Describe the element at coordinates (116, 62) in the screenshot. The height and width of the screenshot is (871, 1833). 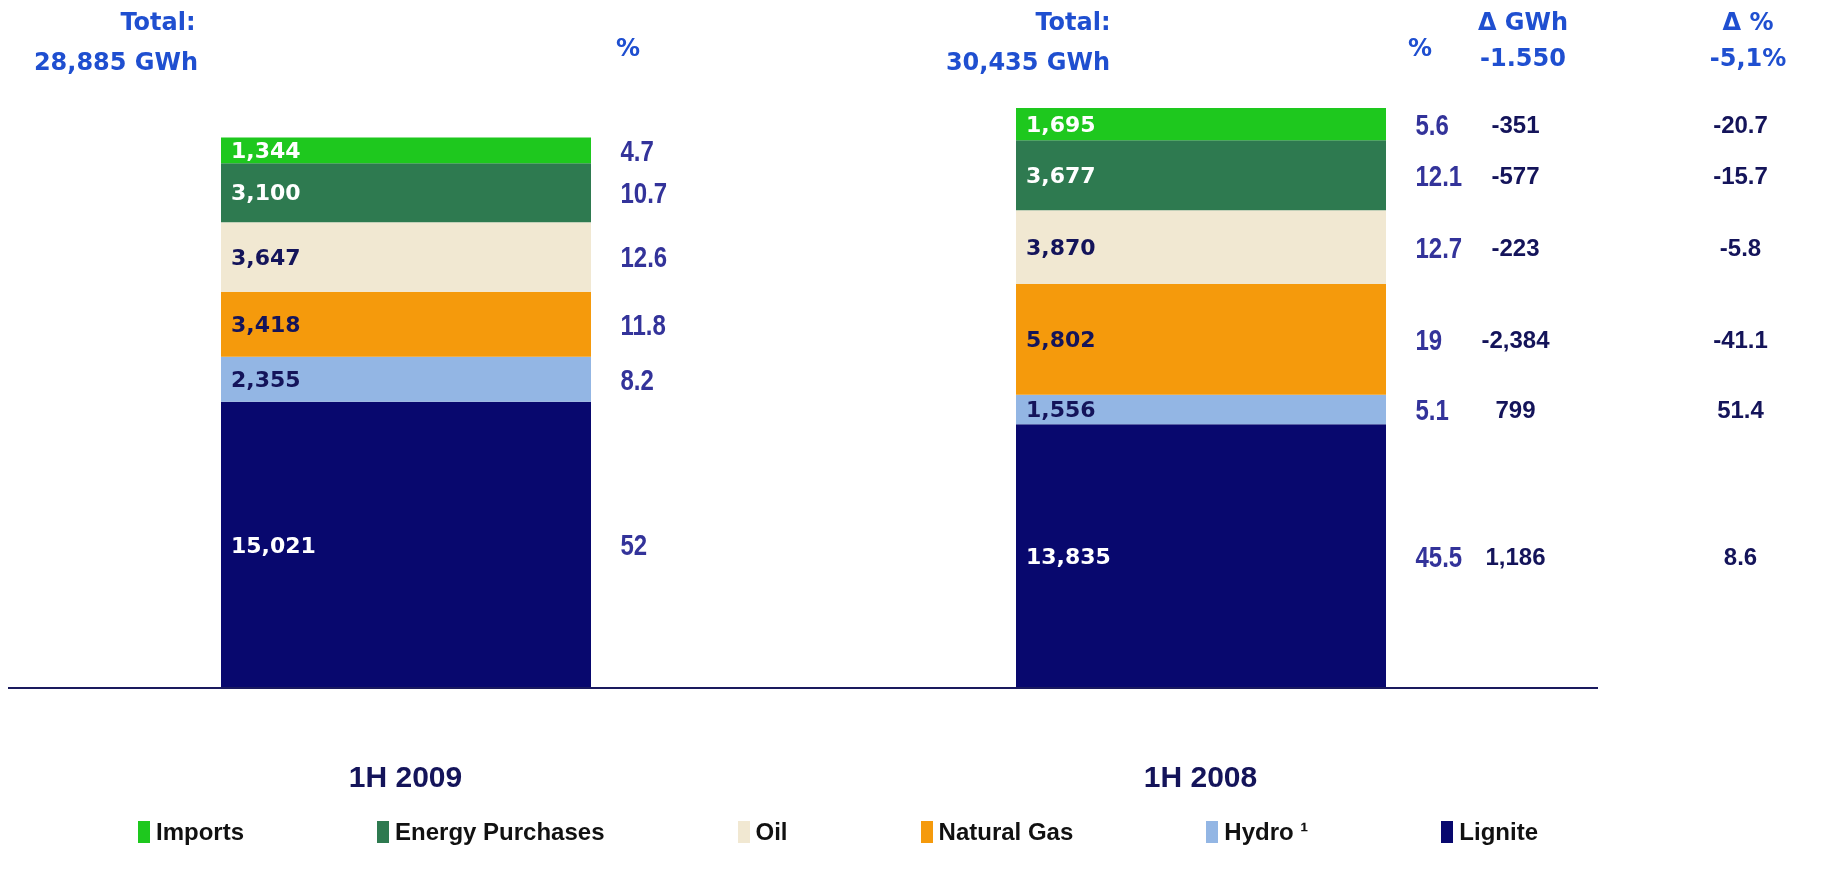
I see `text: 28,885 GWh` at that location.